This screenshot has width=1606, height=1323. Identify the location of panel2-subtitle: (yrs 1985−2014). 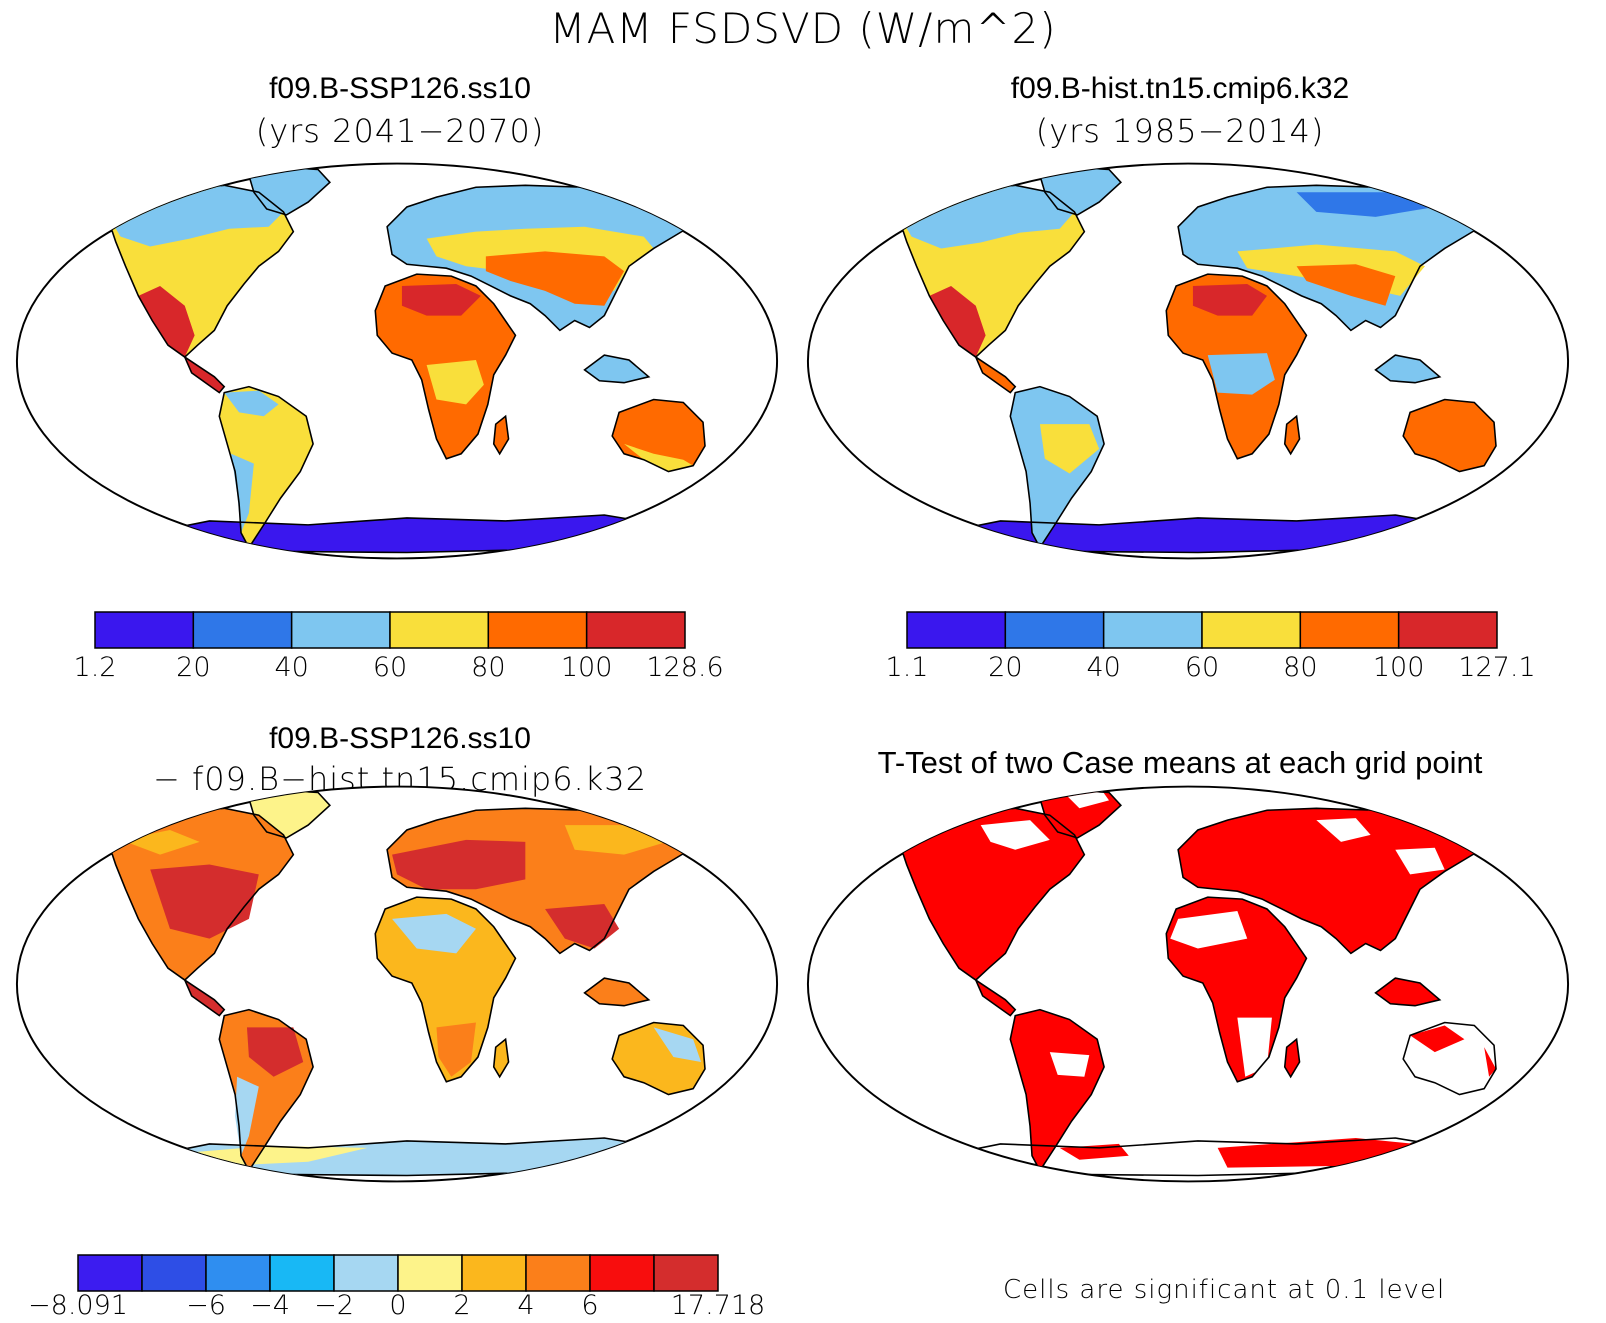
(1180, 131).